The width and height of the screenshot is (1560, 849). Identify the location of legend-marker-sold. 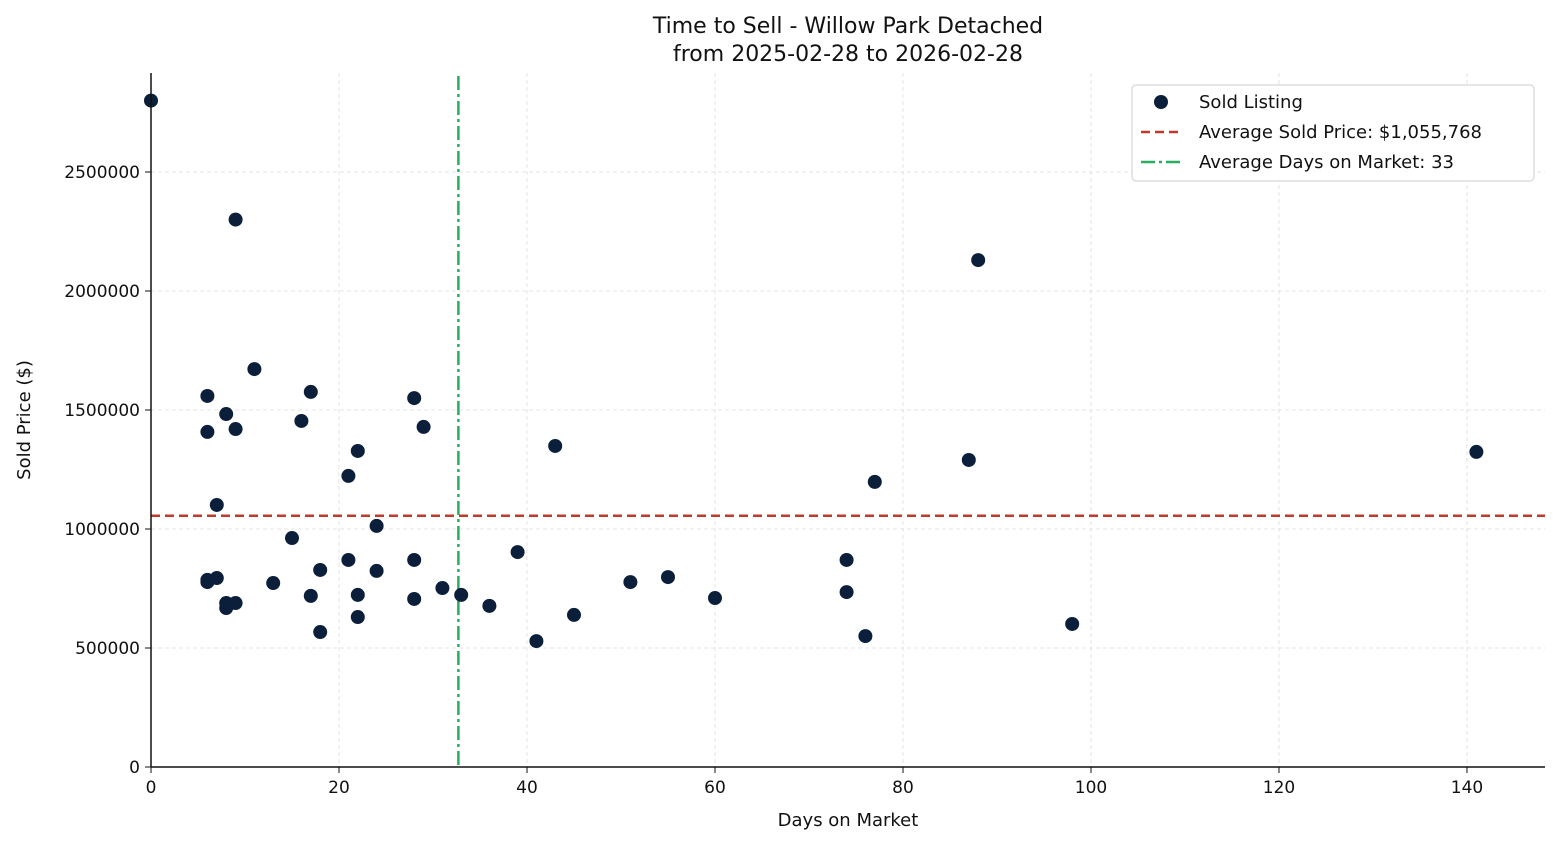
(1161, 102).